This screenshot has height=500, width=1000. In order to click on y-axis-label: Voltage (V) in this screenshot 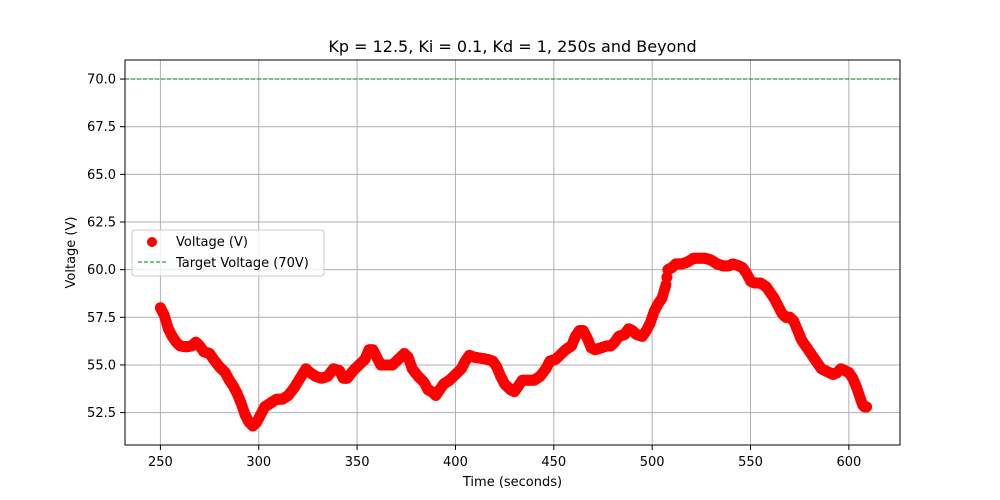, I will do `click(71, 253)`.